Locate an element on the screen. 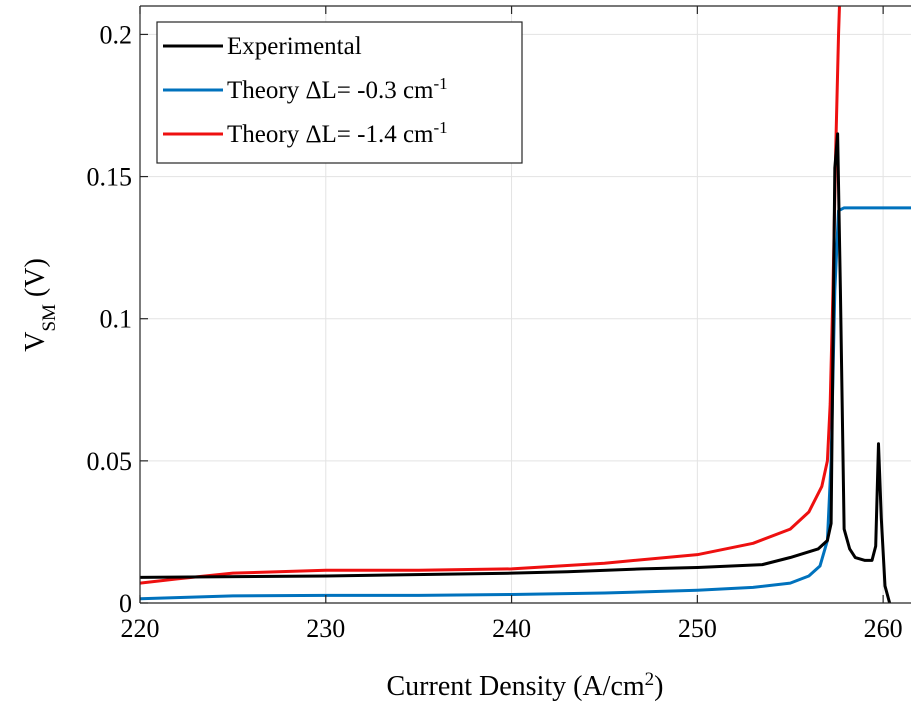 The image size is (911, 706). legend-label-1: Theory ΔL= -0.3 cm-1 is located at coordinates (337, 89).